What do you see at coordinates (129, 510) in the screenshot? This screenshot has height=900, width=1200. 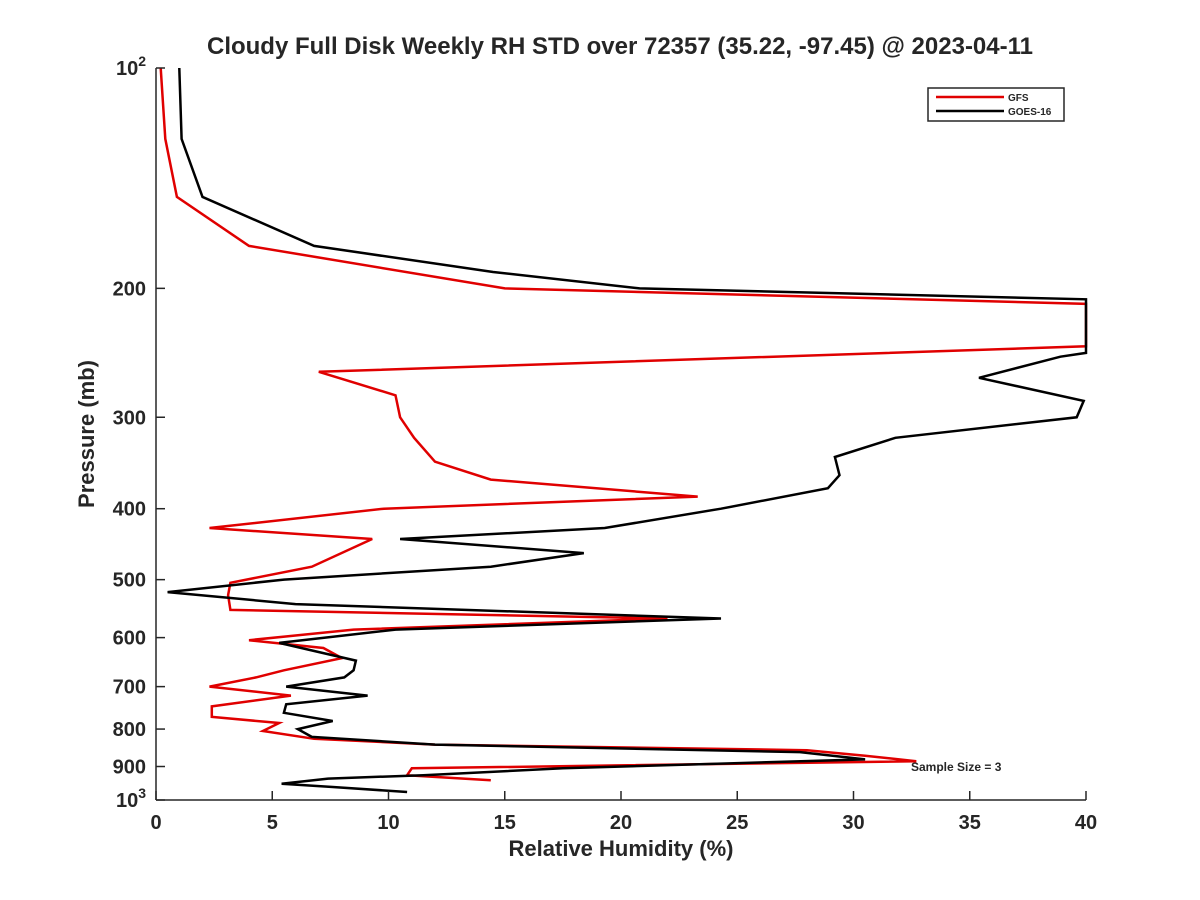 I see `y-tick-label: 400` at bounding box center [129, 510].